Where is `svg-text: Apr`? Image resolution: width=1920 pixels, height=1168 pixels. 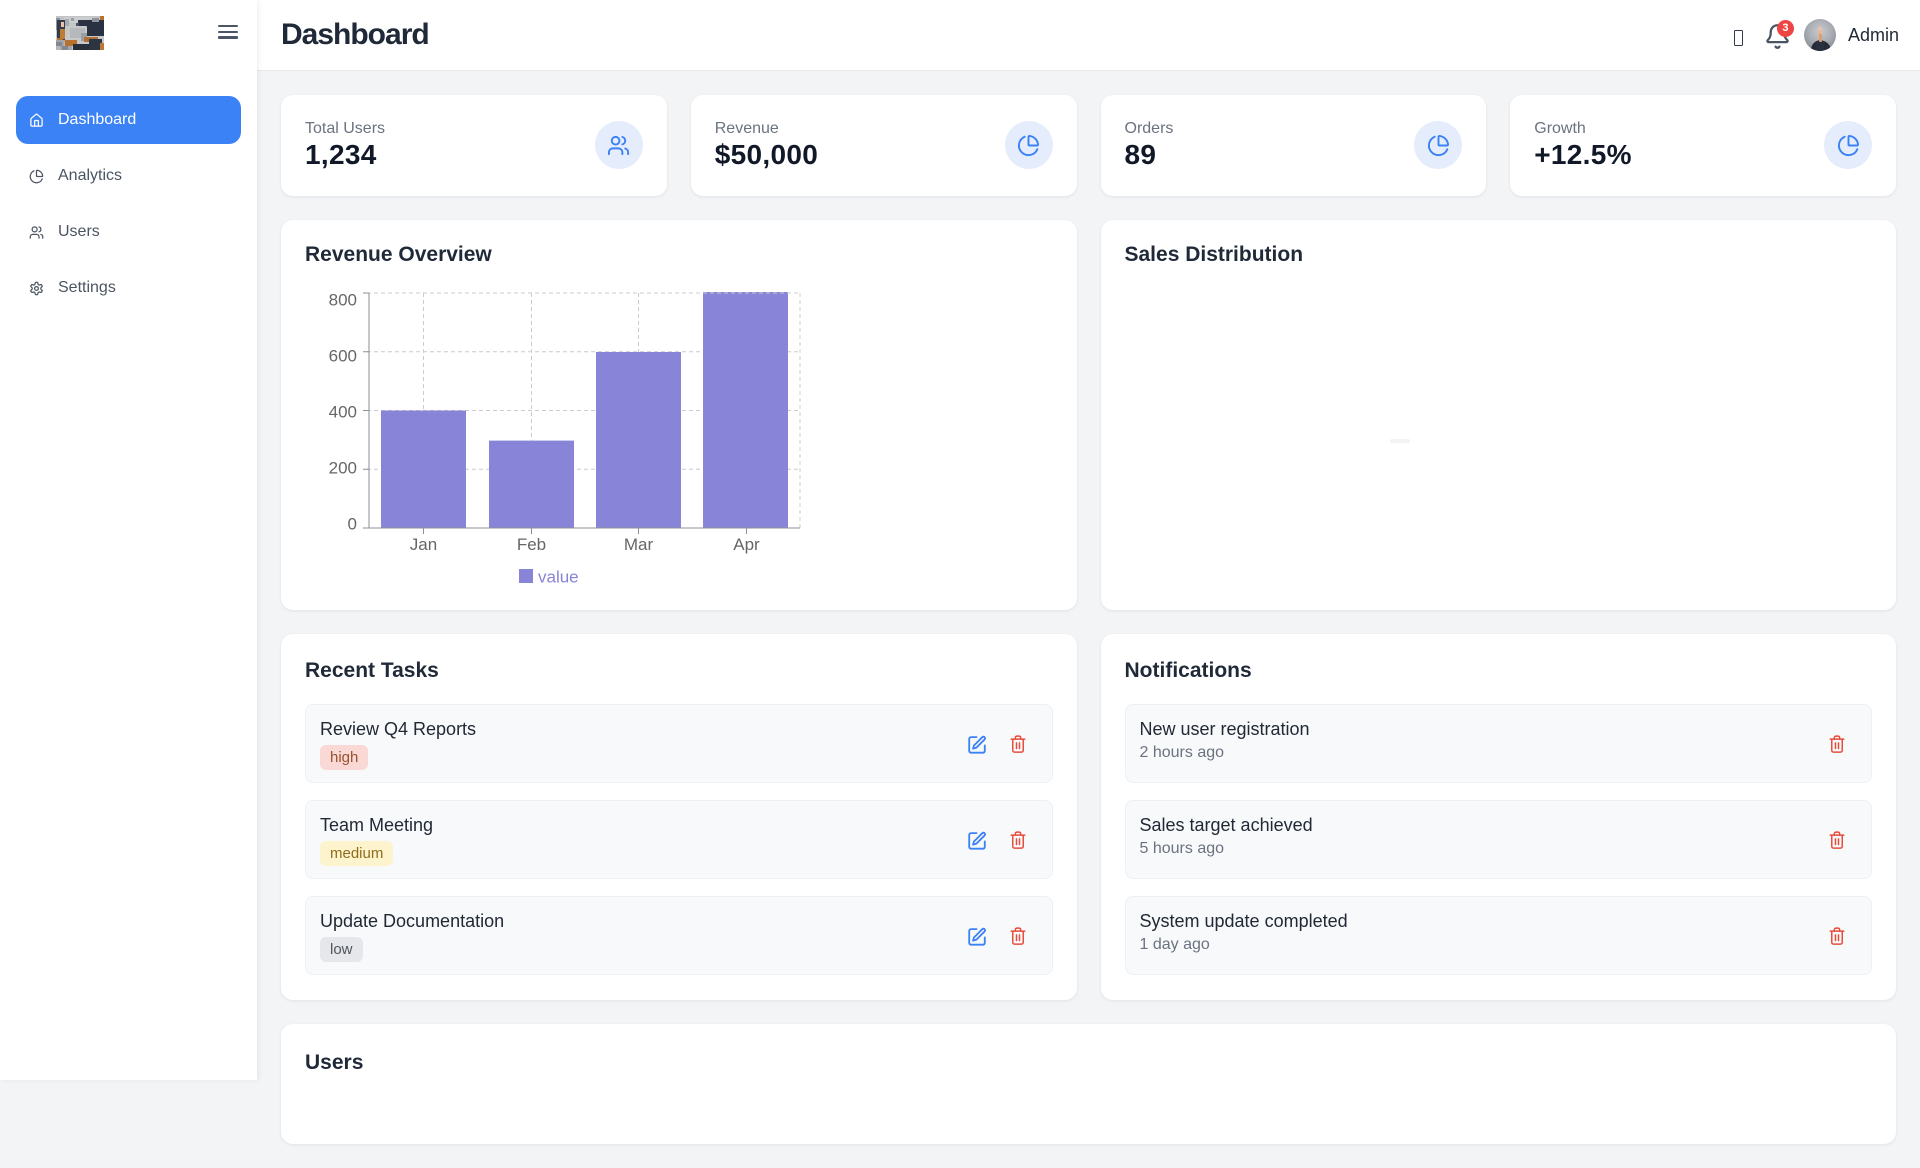
svg-text: Apr is located at coordinates (746, 544).